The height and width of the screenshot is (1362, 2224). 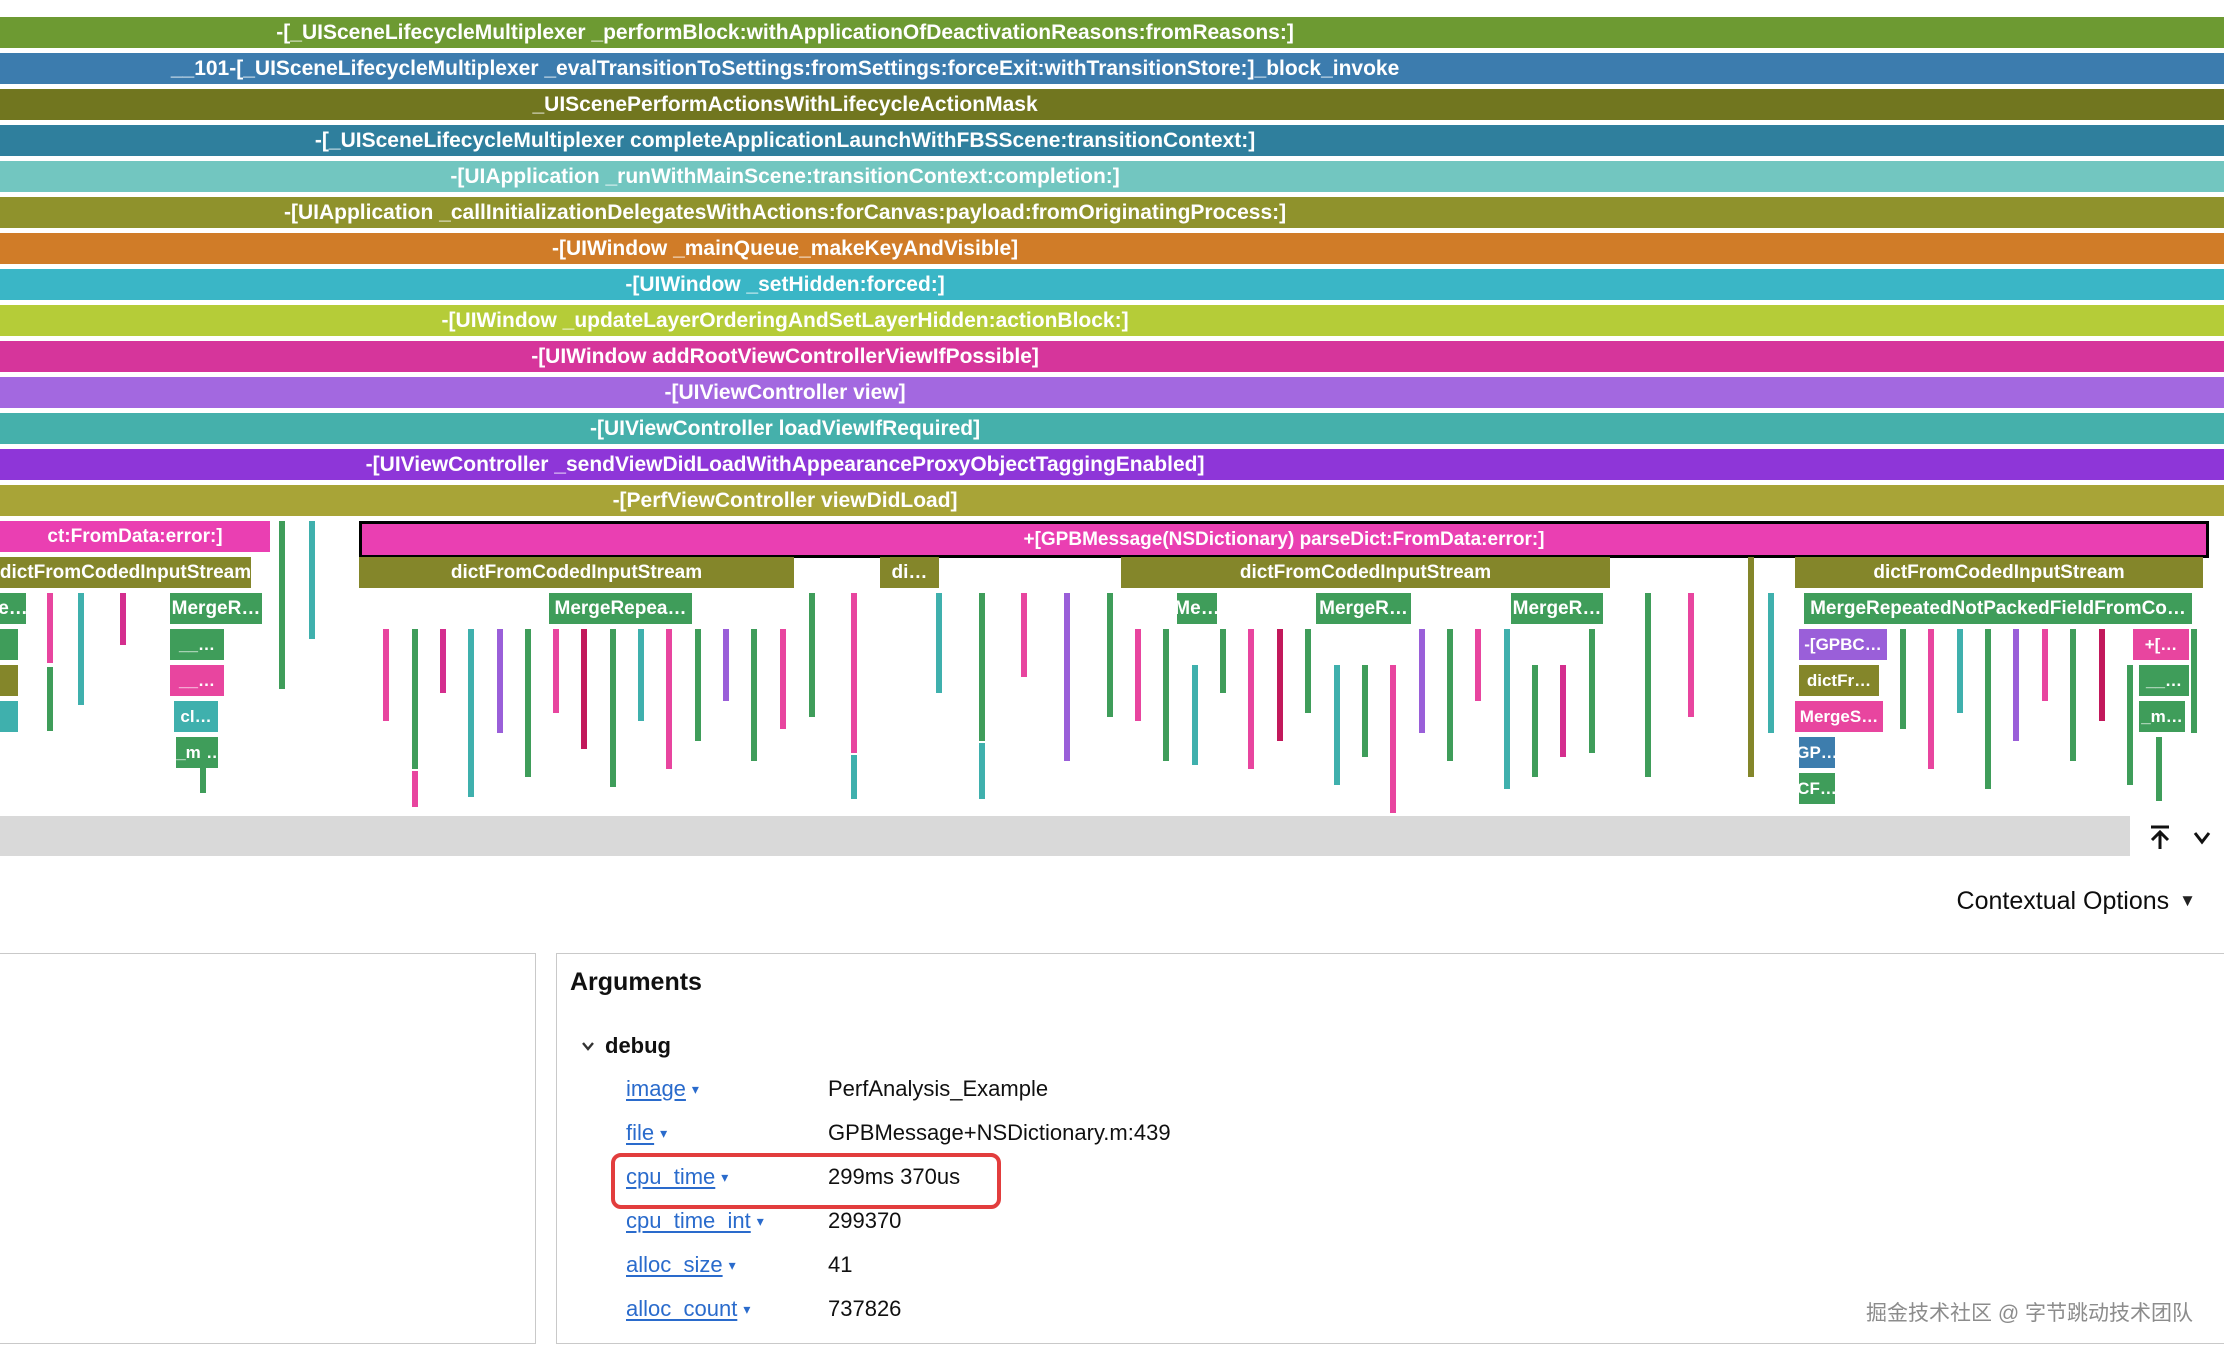 I want to click on arg-key-cpu_time_int: cpu_time_int ▾, so click(x=695, y=1221).